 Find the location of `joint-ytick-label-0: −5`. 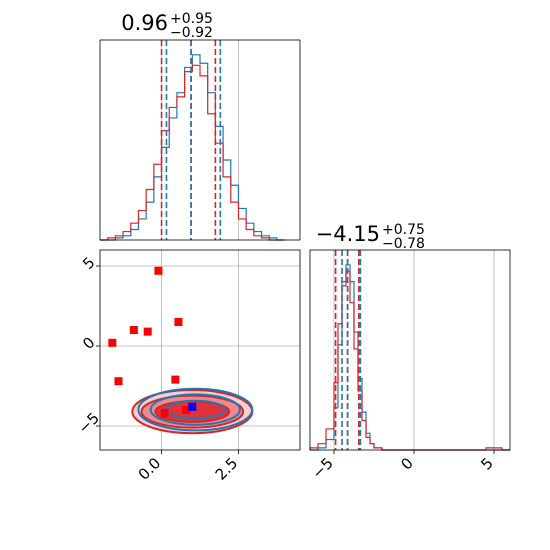

joint-ytick-label-0: −5 is located at coordinates (89, 423).